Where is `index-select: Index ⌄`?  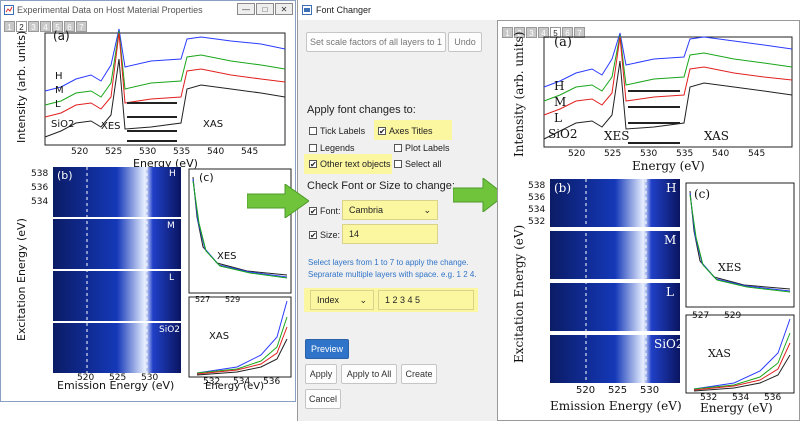
index-select: Index ⌄ is located at coordinates (342, 300).